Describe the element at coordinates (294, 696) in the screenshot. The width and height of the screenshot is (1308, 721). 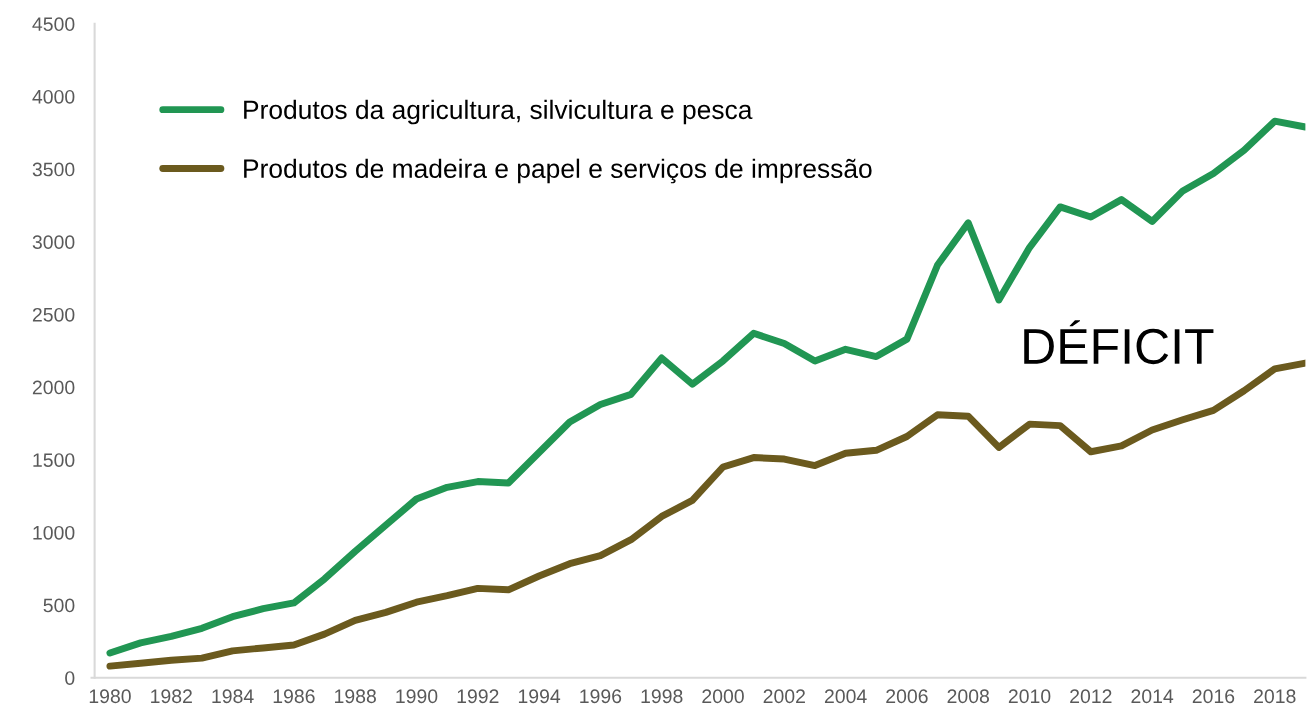
I see `x-tick-label: 1986` at that location.